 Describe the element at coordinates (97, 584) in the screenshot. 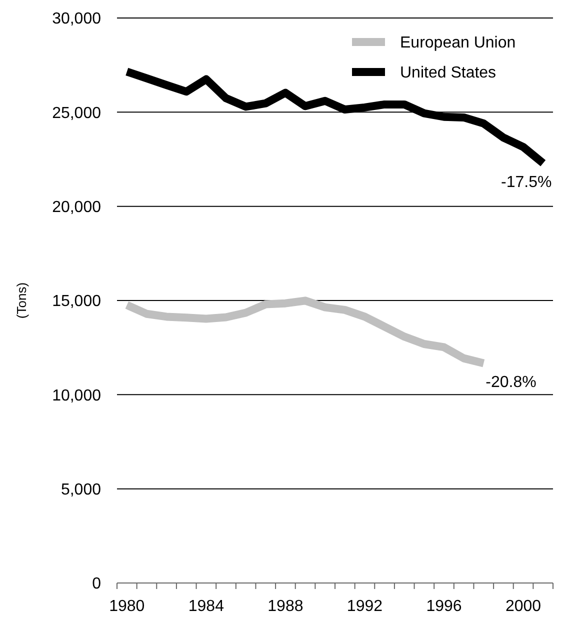

I see `y-tick-label: 0` at that location.